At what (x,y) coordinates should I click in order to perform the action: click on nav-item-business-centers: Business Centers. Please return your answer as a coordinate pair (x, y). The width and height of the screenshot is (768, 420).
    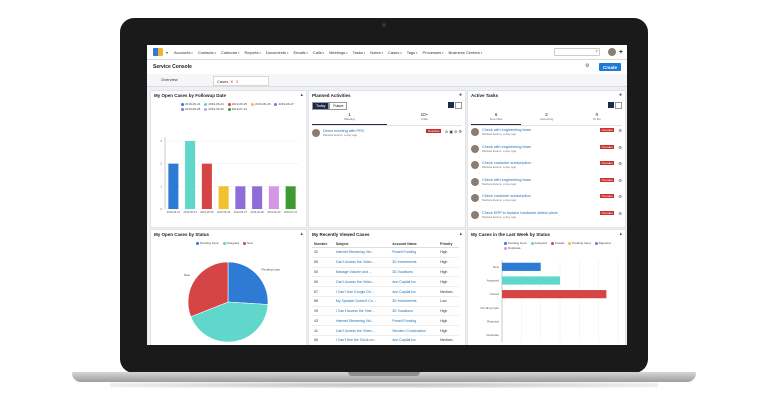
    Looking at the image, I should click on (466, 52).